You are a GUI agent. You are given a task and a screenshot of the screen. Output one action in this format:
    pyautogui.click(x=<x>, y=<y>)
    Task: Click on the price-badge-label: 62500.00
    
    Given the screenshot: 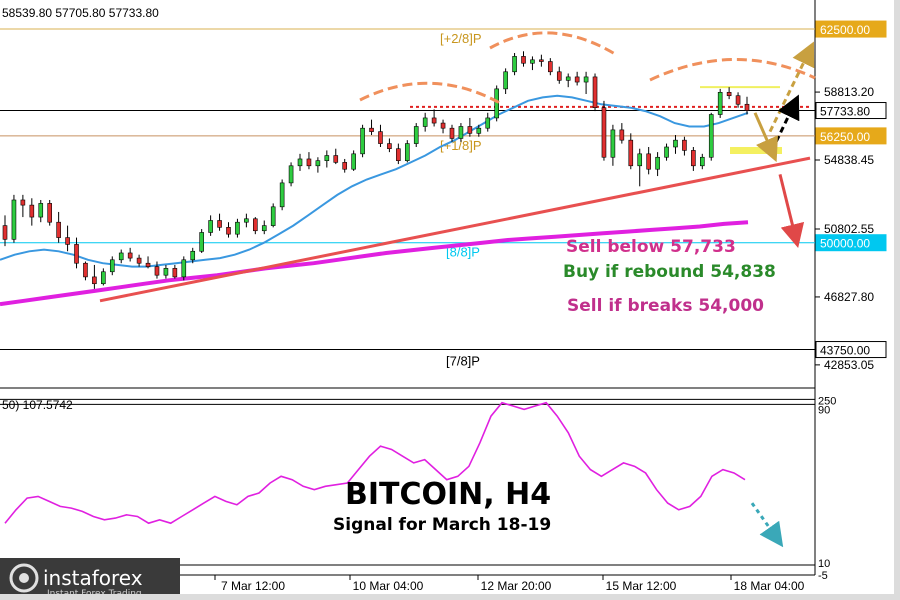 What is the action you would take?
    pyautogui.click(x=845, y=30)
    